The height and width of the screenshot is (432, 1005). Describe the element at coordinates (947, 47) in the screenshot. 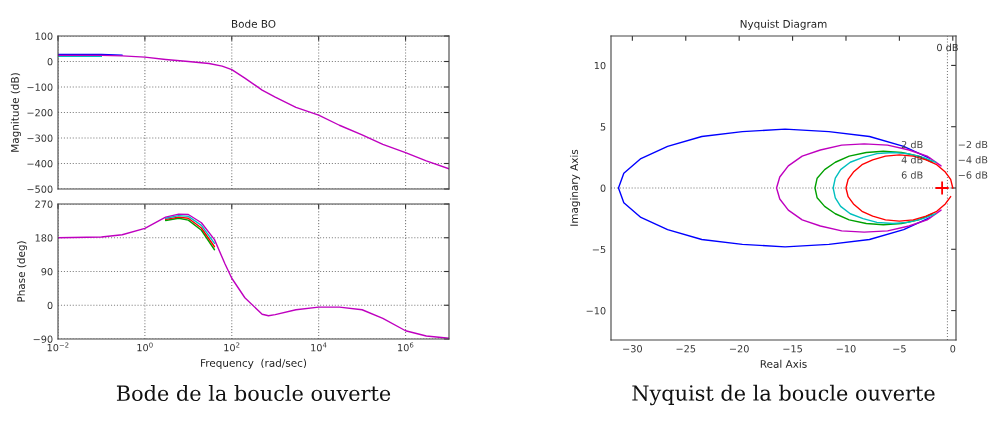

I see `ref-line-label: 0 dB` at that location.